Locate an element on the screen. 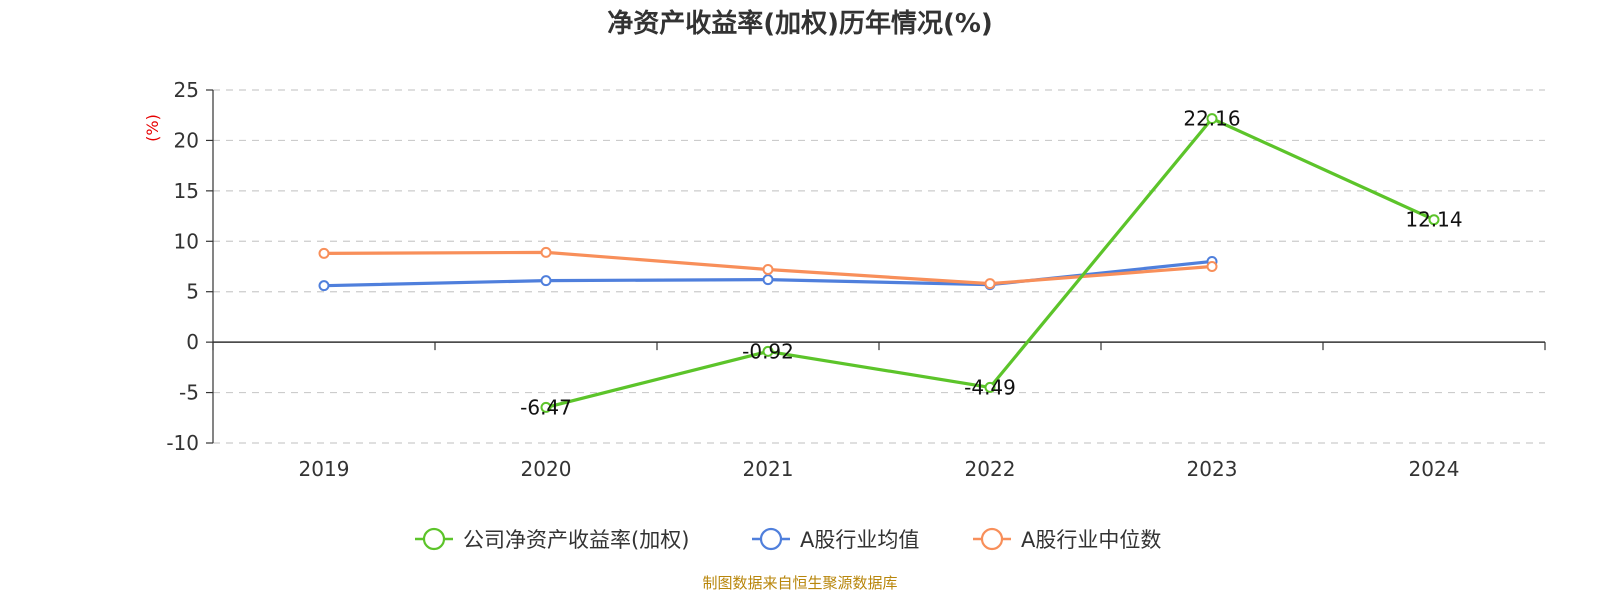 This screenshot has height=600, width=1600. y-axis-unit-label: (%) is located at coordinates (152, 128).